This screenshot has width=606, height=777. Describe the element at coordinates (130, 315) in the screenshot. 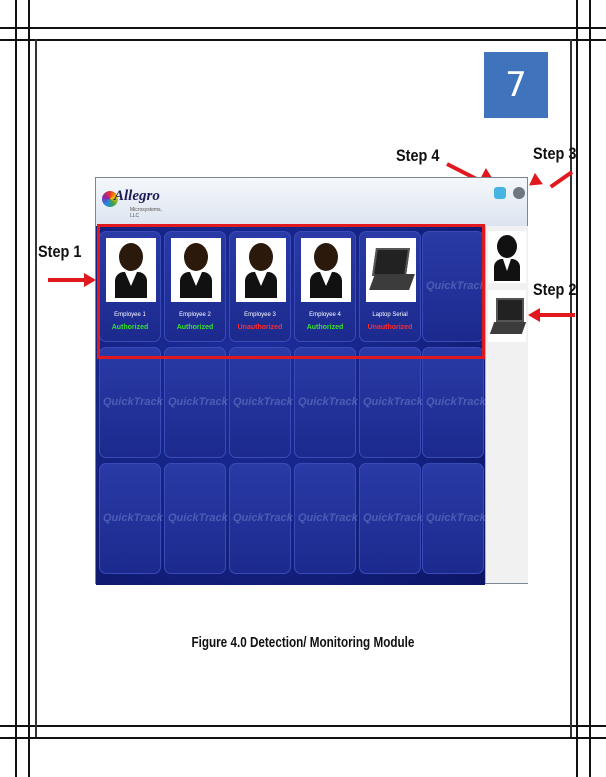

I see `tile-name: Employee 1` at that location.